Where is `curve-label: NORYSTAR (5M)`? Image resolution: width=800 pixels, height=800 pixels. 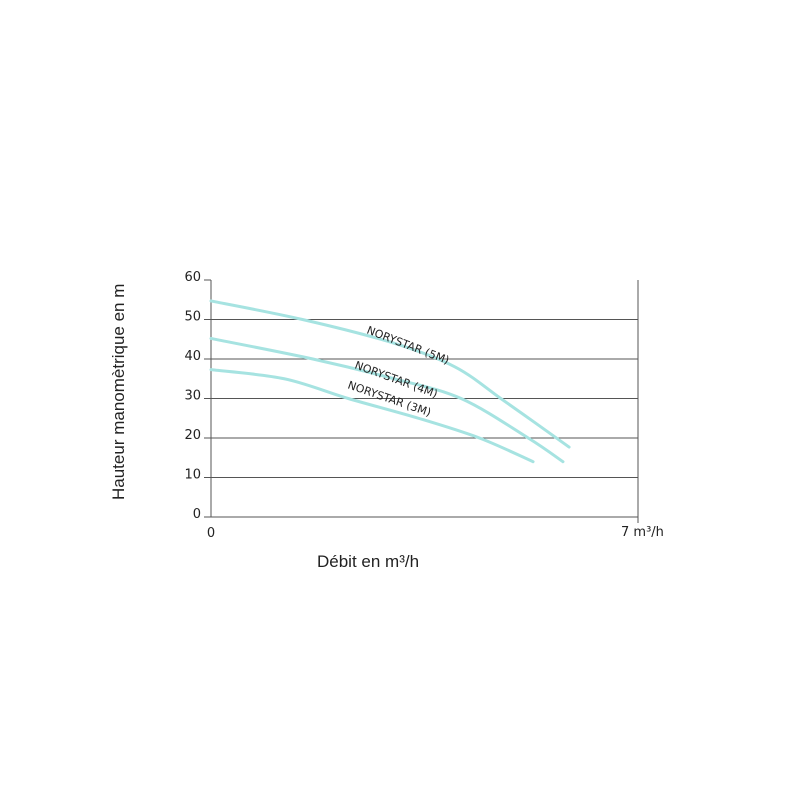 curve-label: NORYSTAR (5M) is located at coordinates (408, 345).